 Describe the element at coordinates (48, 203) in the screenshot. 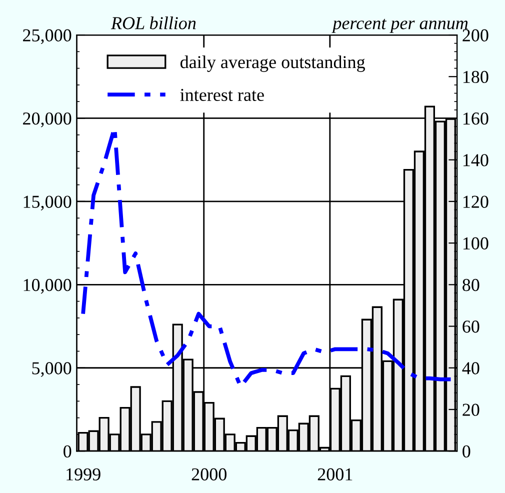

I see `y-tick-label: 15,000` at that location.